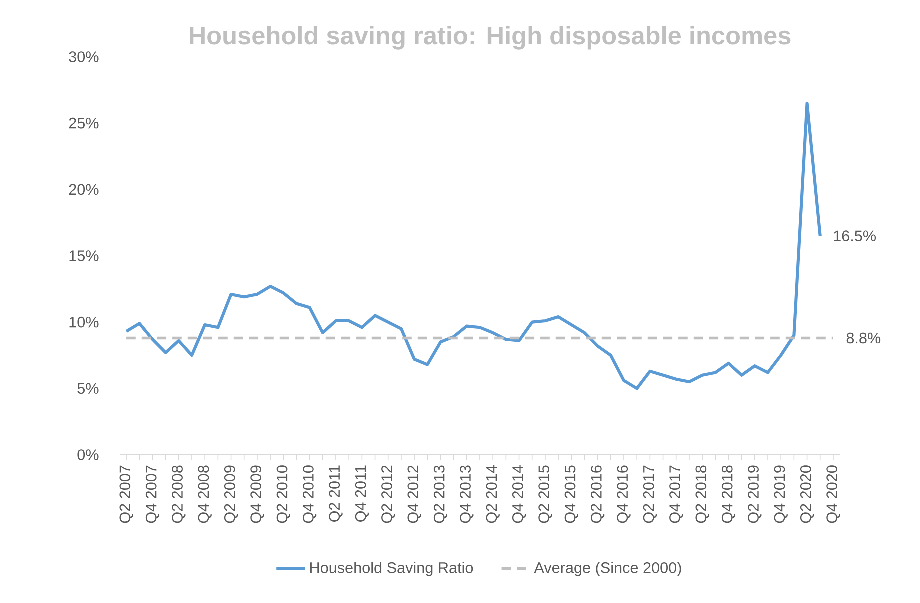 This screenshot has height=603, width=920. Describe the element at coordinates (179, 495) in the screenshot. I see `x-tick-label: Q2 2008` at that location.